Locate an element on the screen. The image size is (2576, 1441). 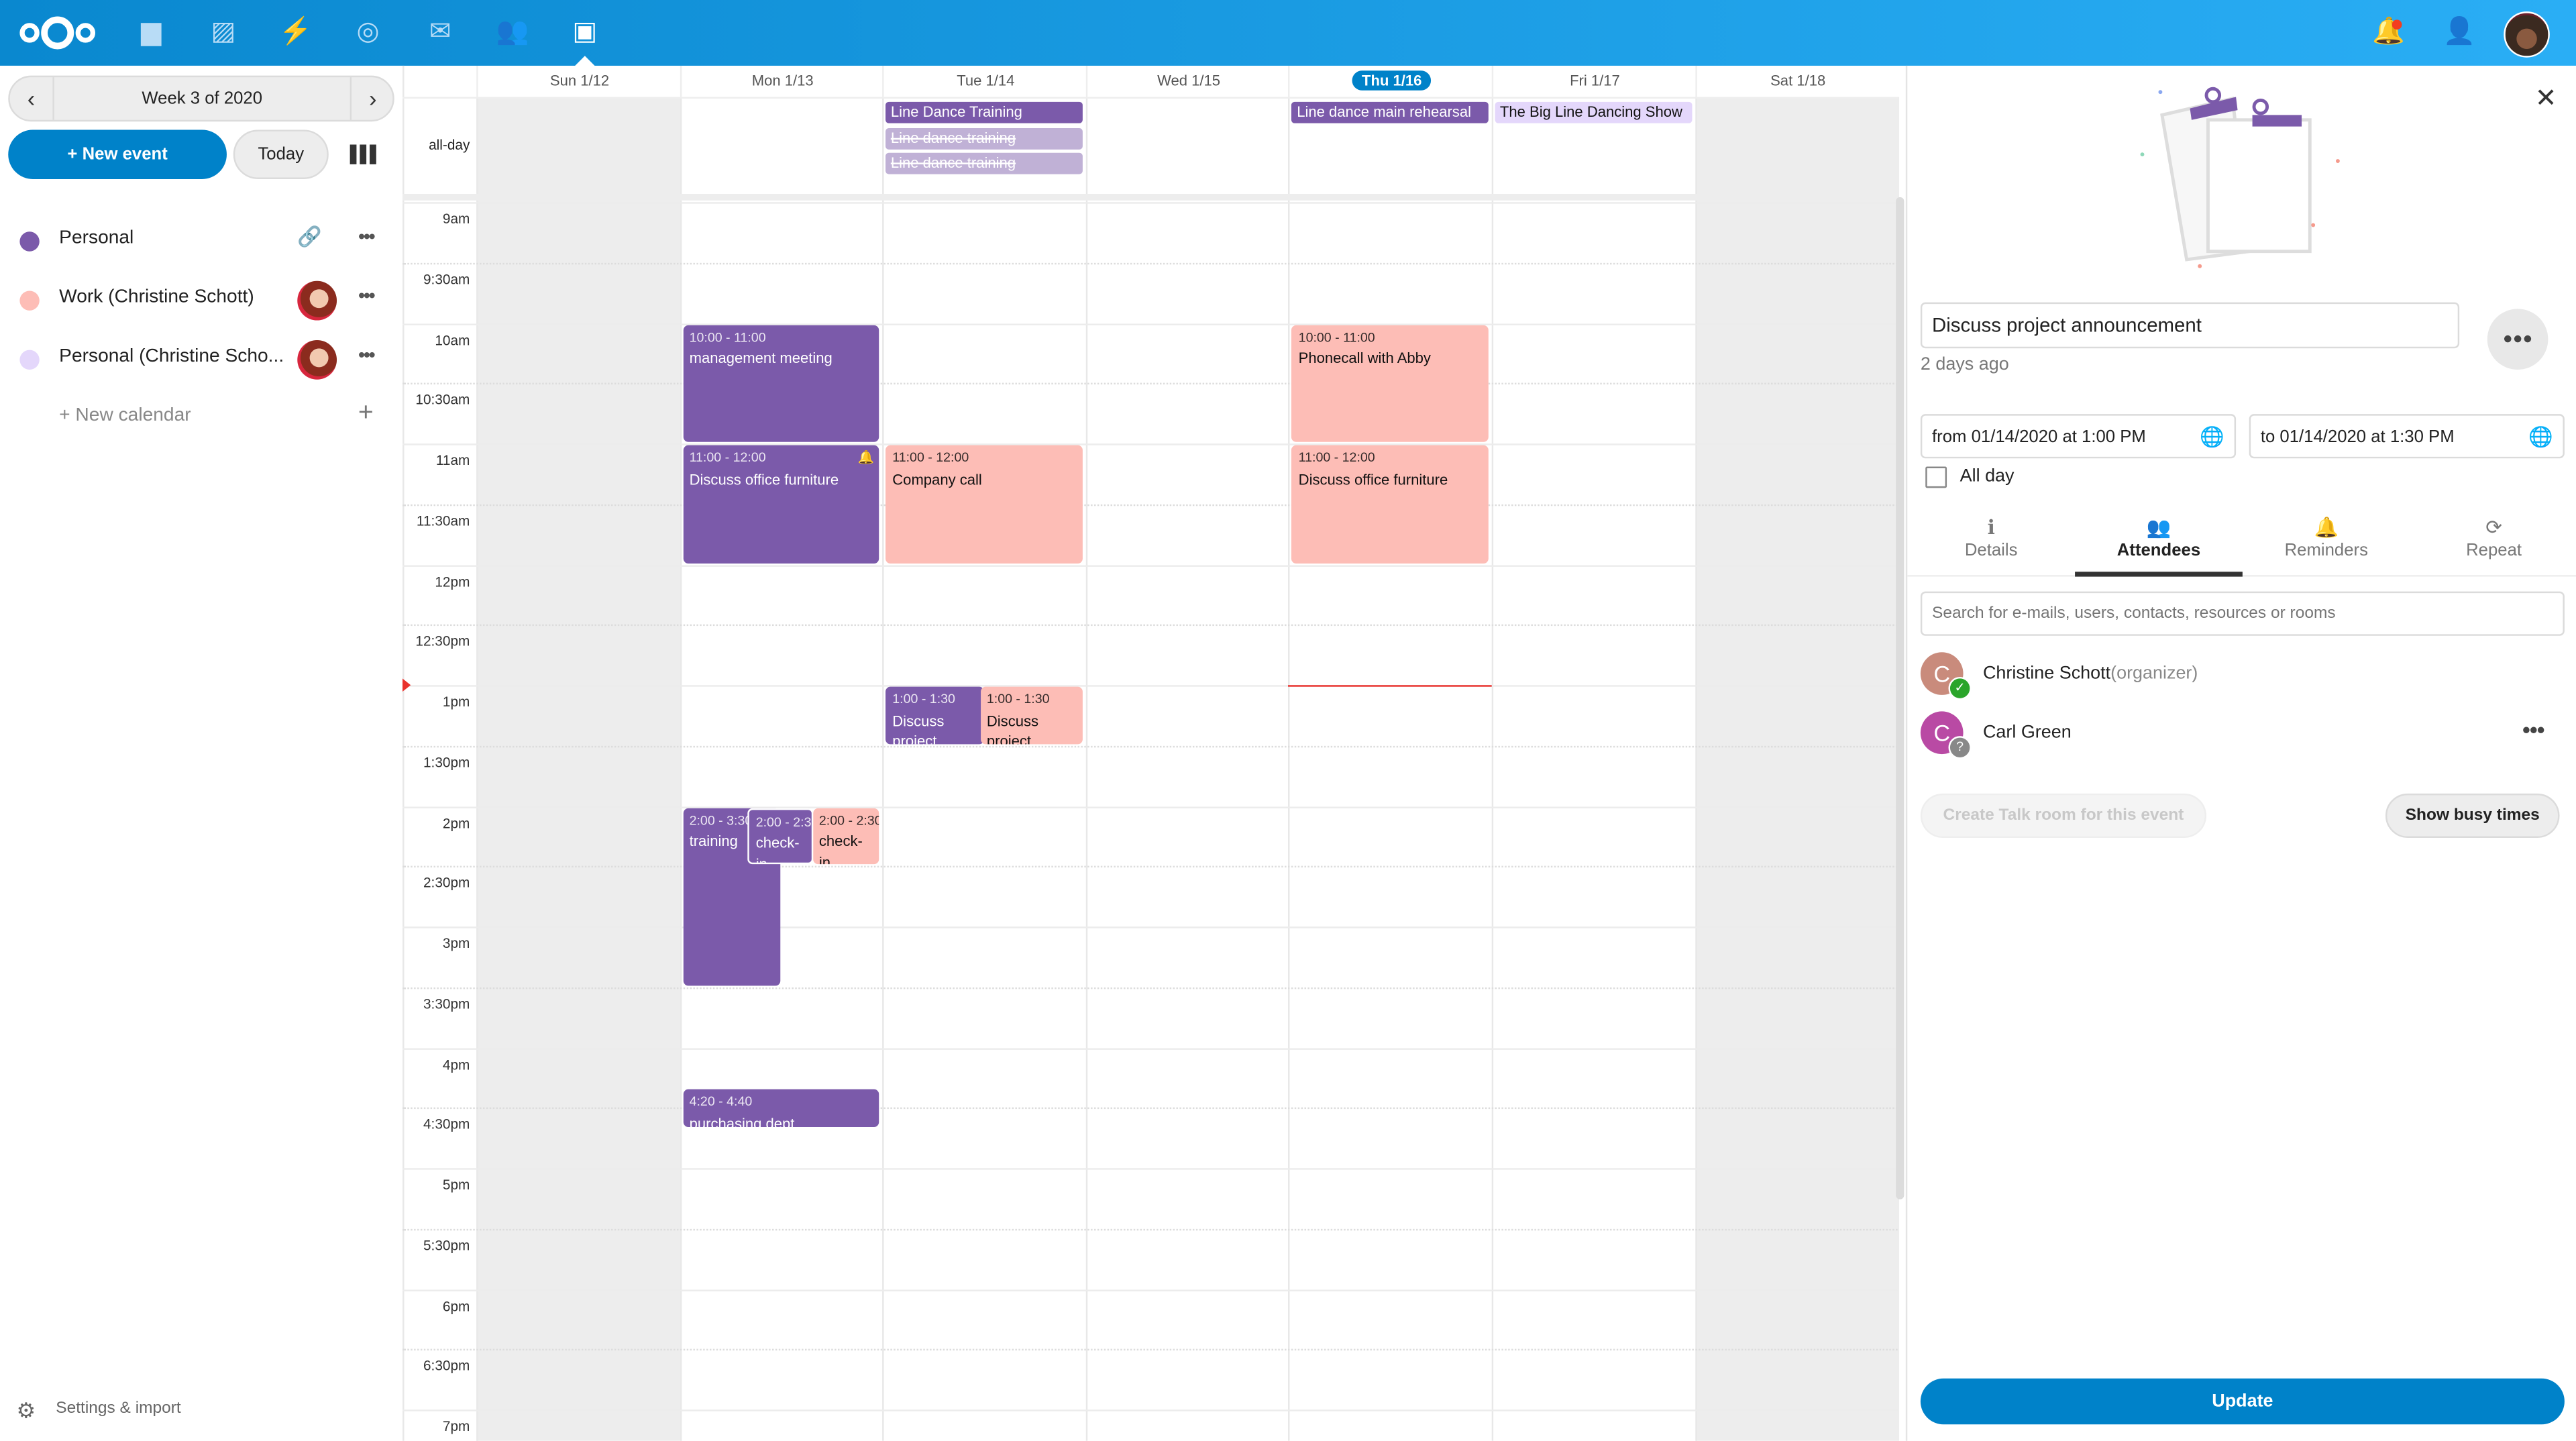
update-button: Update is located at coordinates (2242, 1401).